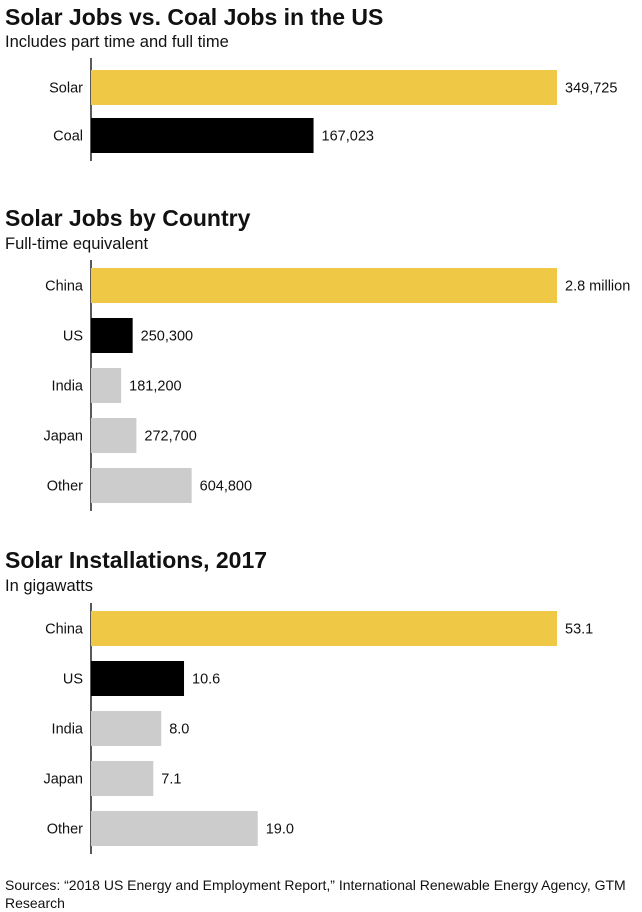 Image resolution: width=642 pixels, height=912 pixels. Describe the element at coordinates (155, 387) in the screenshot. I see `value-label: 181,200` at that location.